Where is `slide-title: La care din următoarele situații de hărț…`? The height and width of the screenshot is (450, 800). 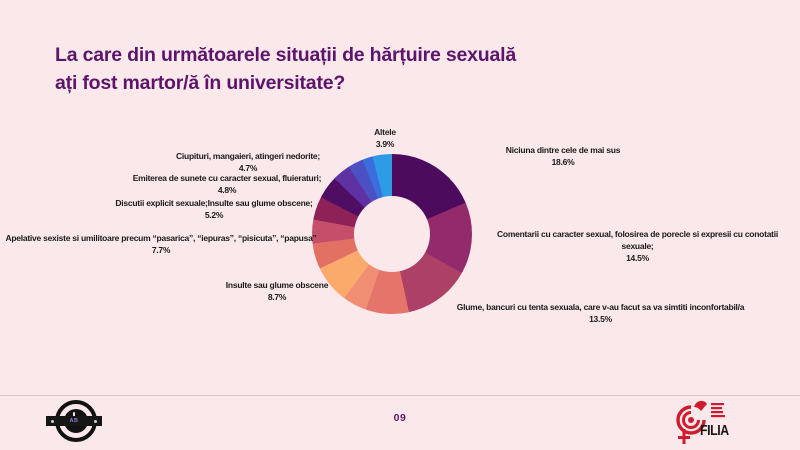
slide-title: La care din următoarele situații de hărț… is located at coordinates (345, 69).